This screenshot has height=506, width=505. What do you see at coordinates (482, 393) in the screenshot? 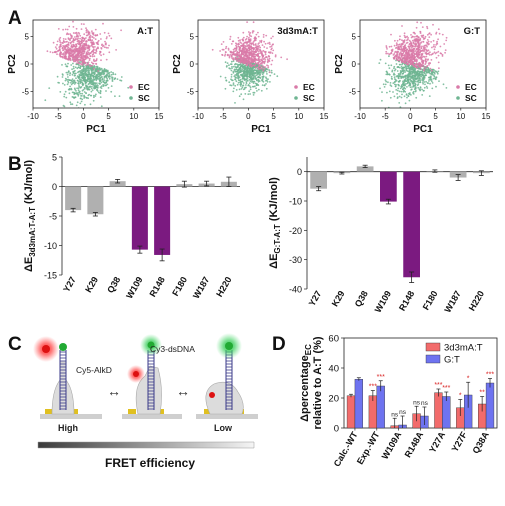
I see `significance-label: **` at bounding box center [482, 393].